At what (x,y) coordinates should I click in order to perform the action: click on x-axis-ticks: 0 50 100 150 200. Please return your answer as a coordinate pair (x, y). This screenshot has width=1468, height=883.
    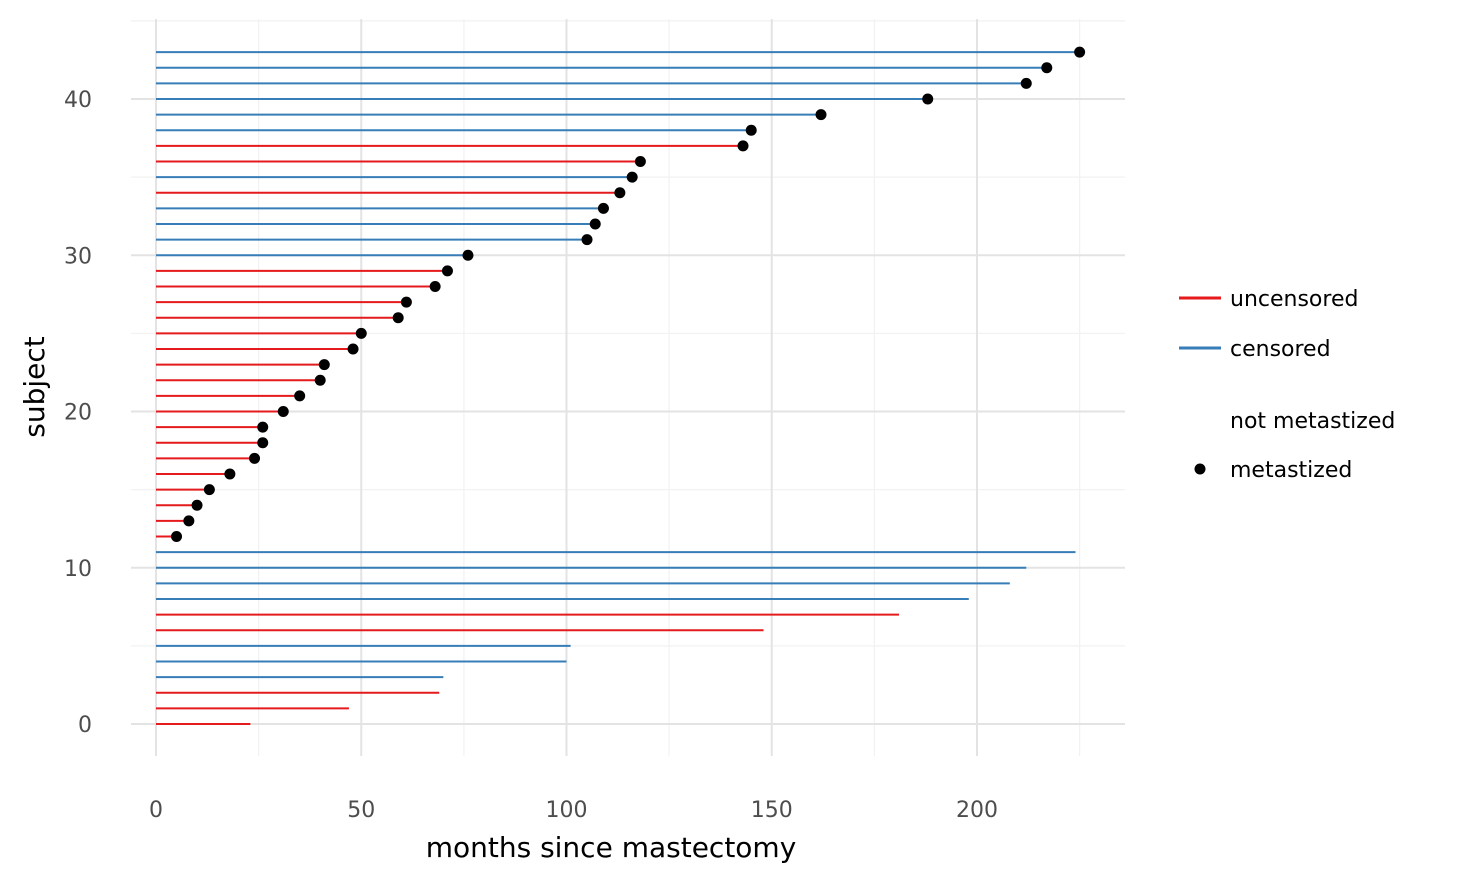
    Looking at the image, I should click on (573, 810).